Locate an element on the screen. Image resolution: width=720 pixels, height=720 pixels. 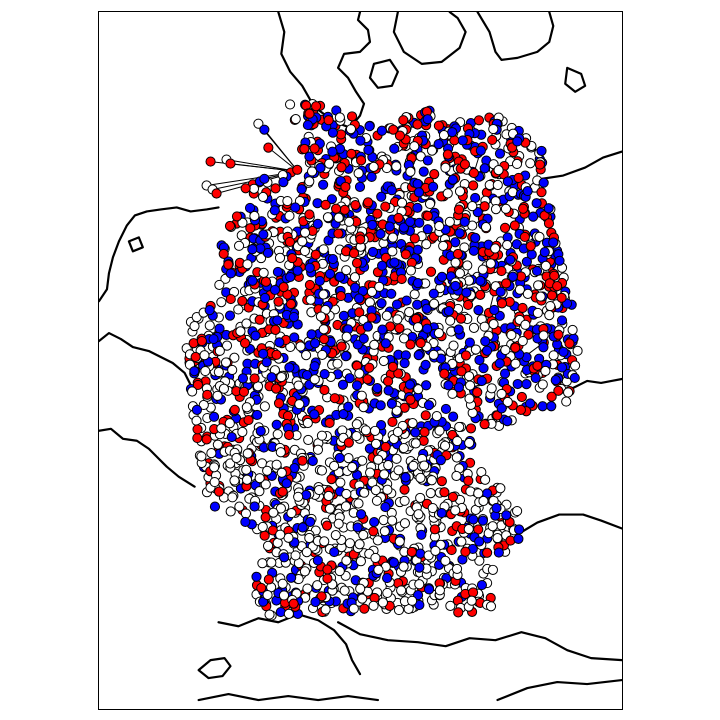
border-belgium is located at coordinates (145, 359).